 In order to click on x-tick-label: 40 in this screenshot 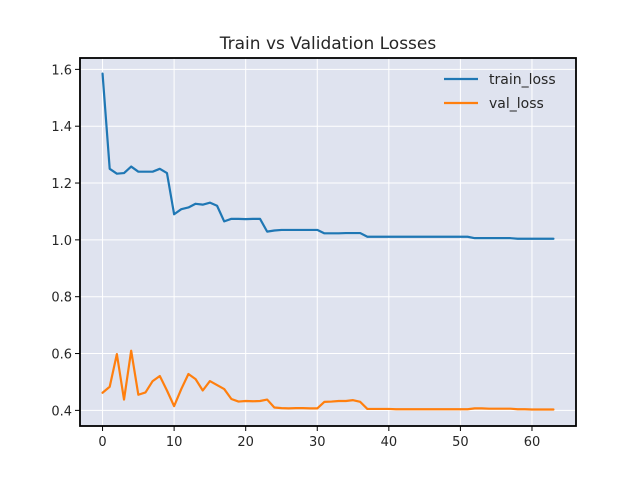, I will do `click(389, 442)`.